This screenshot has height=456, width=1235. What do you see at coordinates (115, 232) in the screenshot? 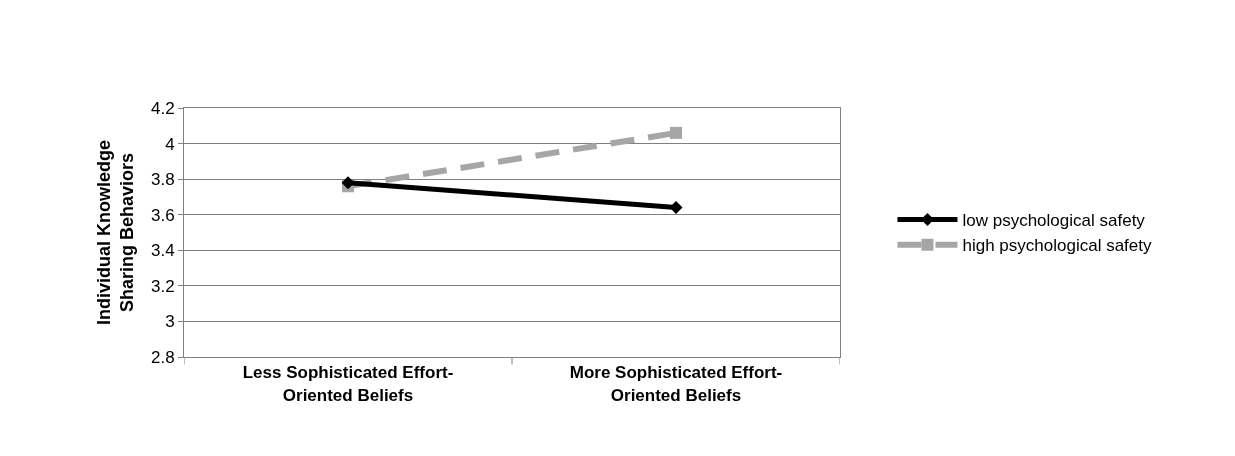
I see `y-axis-title: Individual Knowledge Sharing Behaviors` at bounding box center [115, 232].